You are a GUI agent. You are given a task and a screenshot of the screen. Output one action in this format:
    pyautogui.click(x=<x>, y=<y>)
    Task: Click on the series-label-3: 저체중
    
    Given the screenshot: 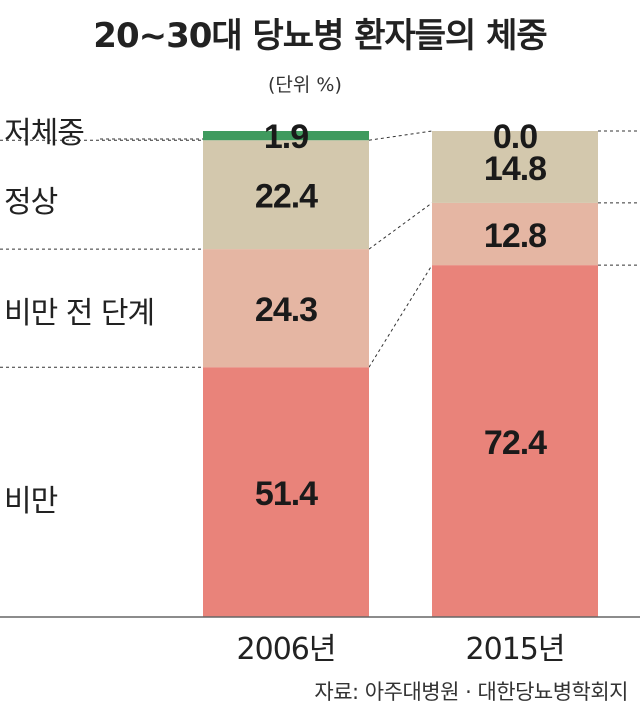 What is the action you would take?
    pyautogui.click(x=44, y=133)
    